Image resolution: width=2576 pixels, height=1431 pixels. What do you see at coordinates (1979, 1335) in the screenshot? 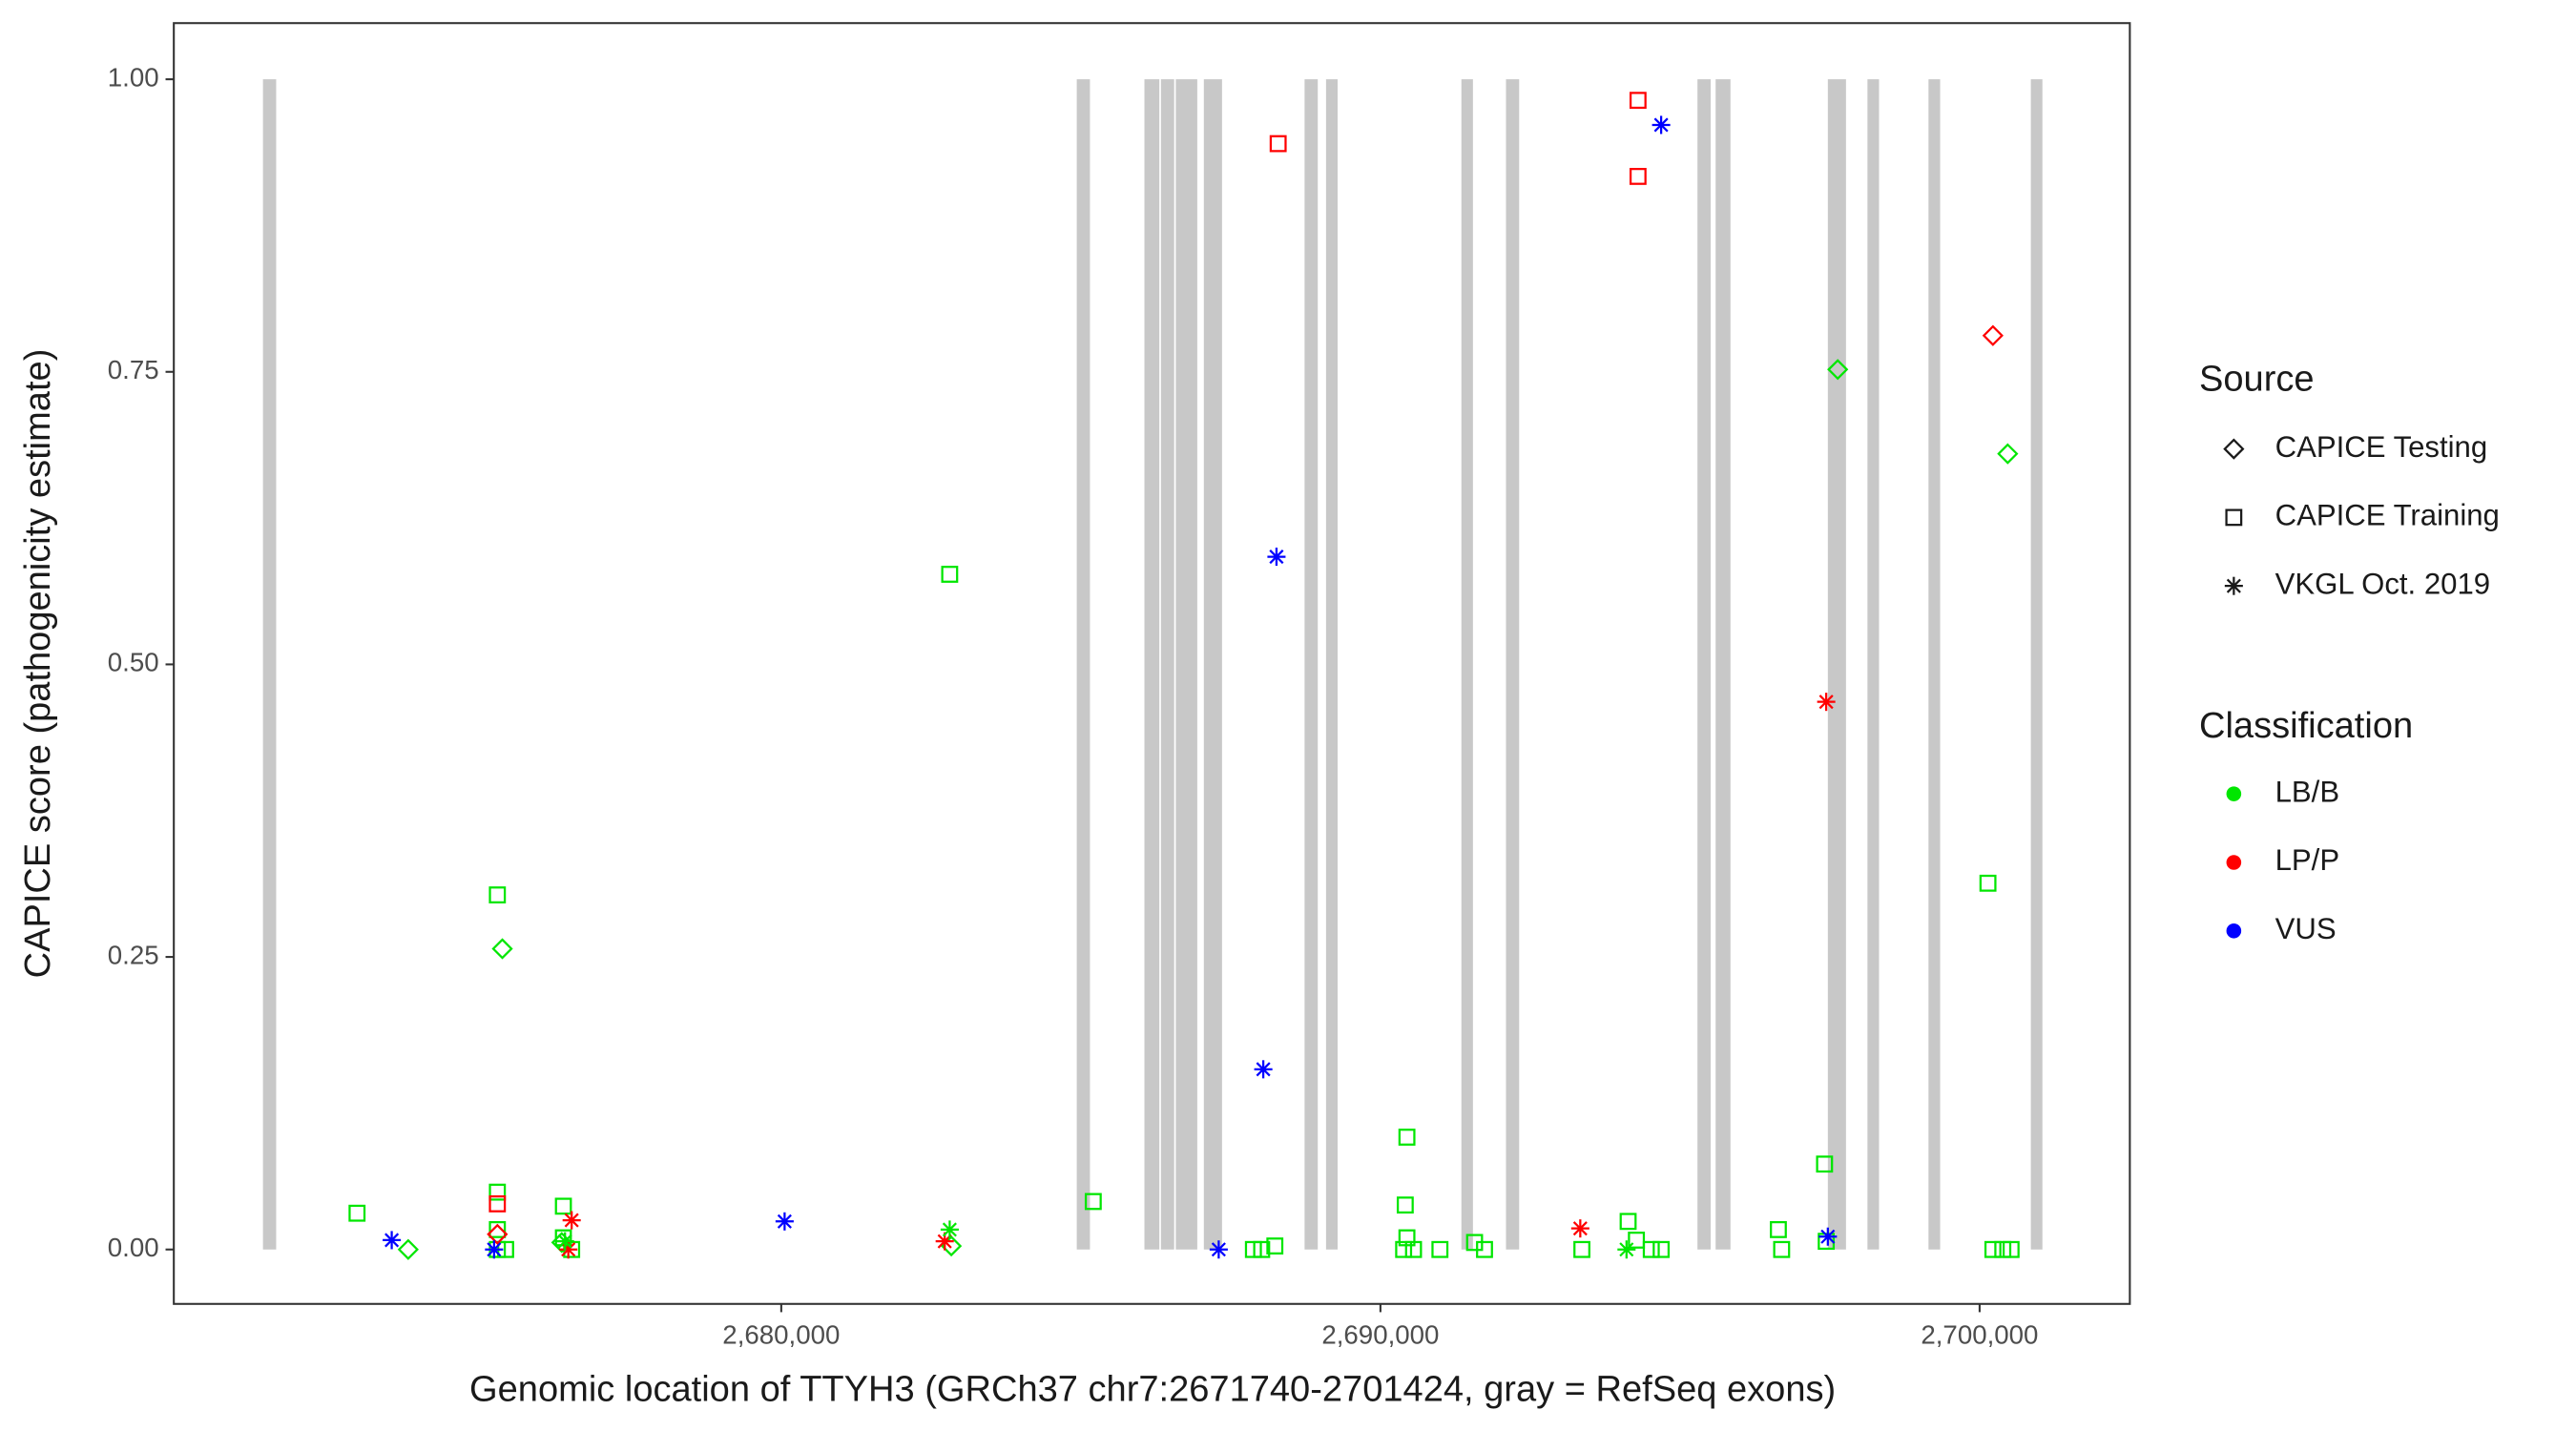
I see `x-tick-label: 2,700,000` at bounding box center [1979, 1335].